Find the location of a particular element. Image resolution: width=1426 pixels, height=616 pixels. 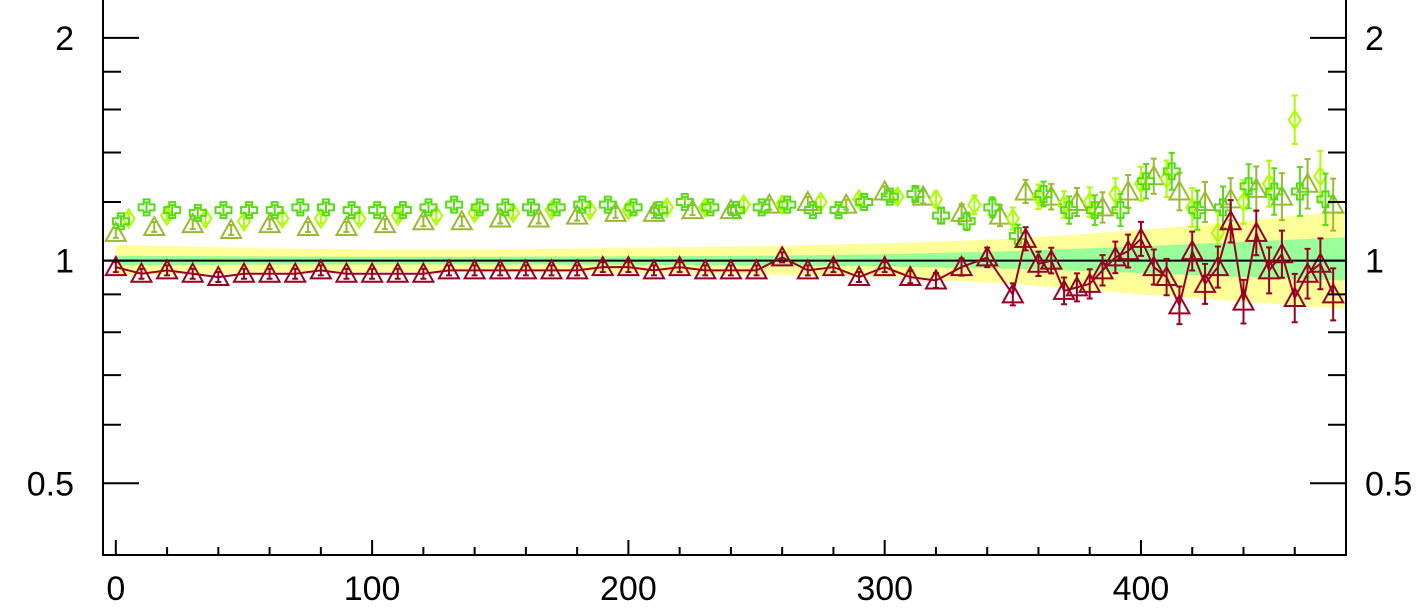

y-tick-label-right: 0.5 is located at coordinates (1388, 484).